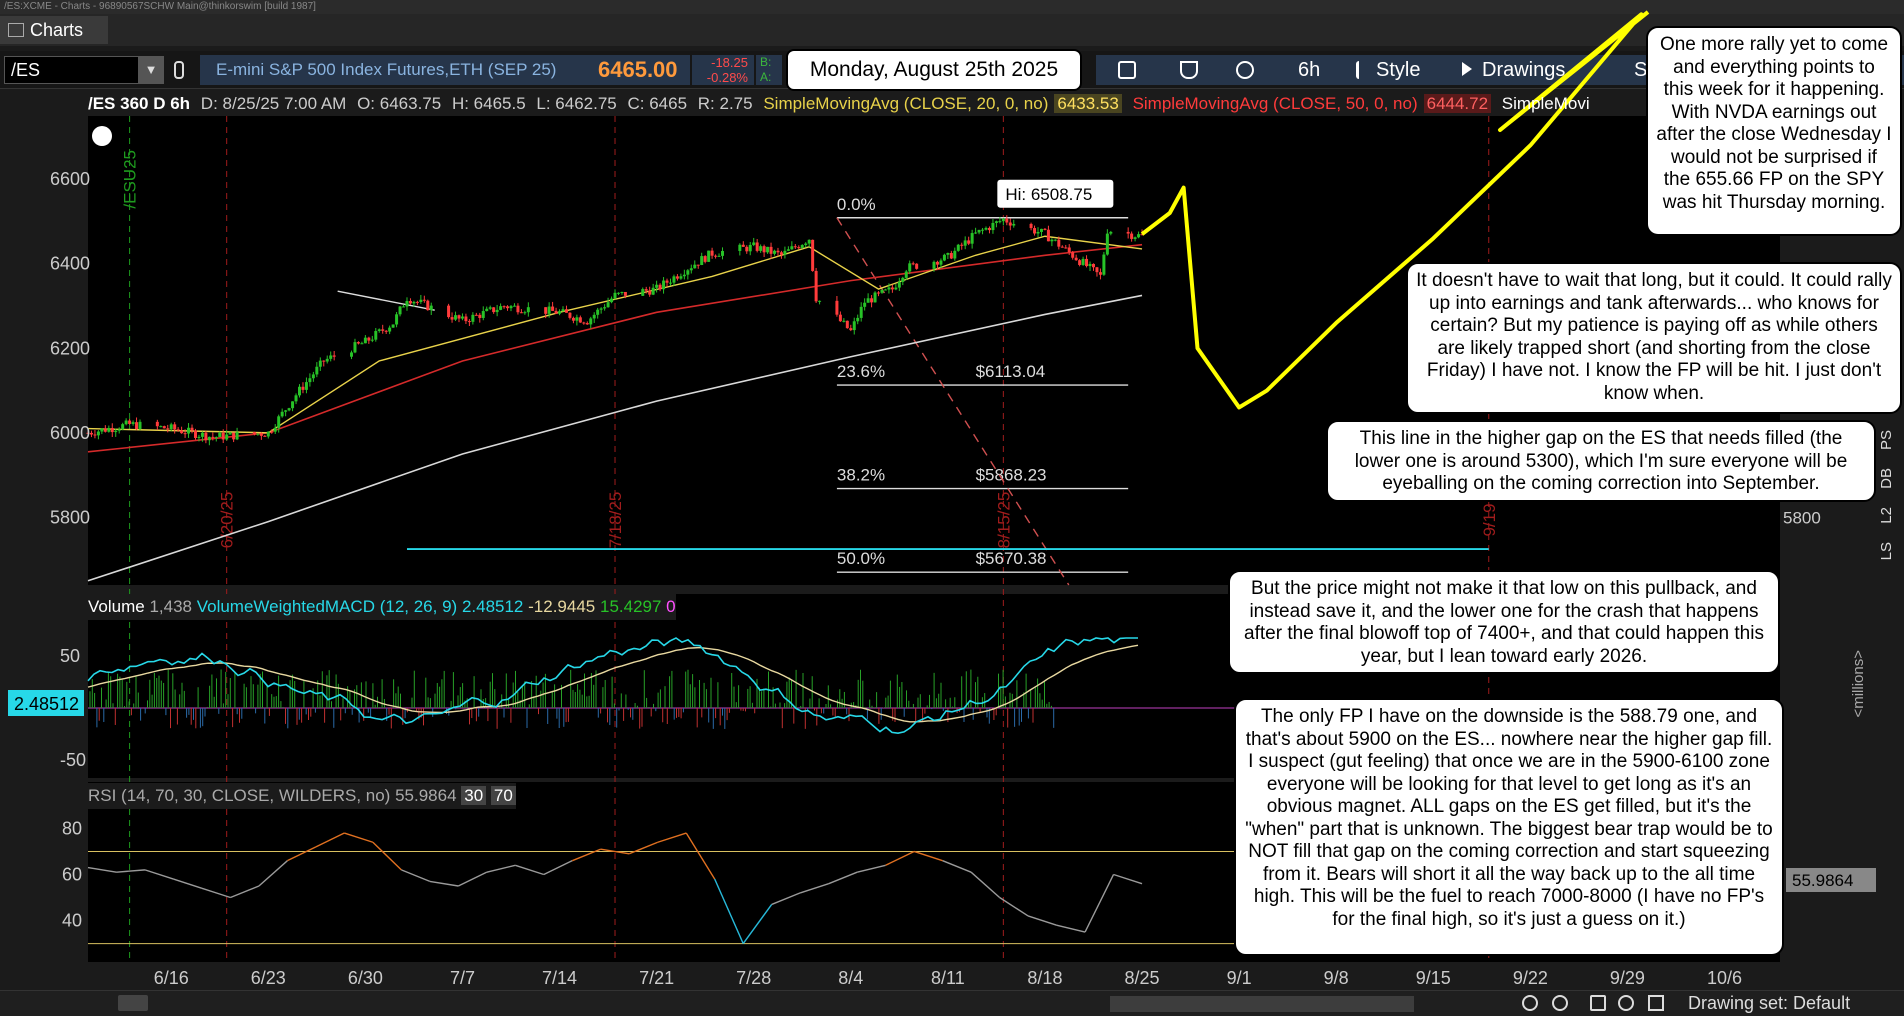  I want to click on studies-flask-button, so click(1193, 70).